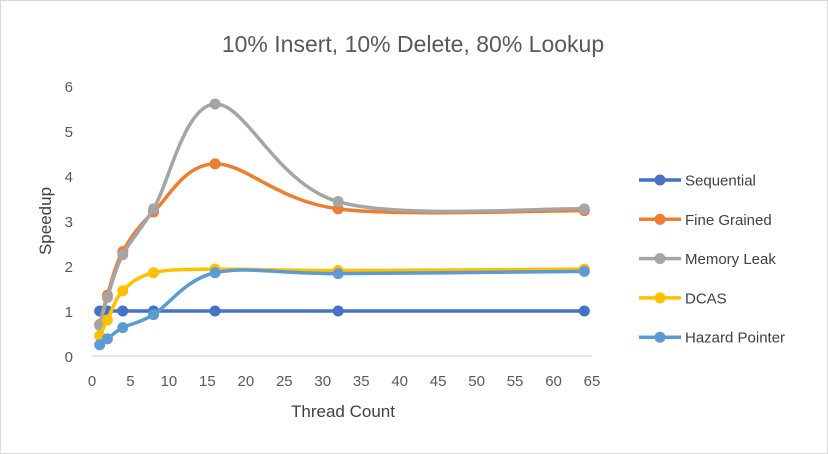 Image resolution: width=828 pixels, height=454 pixels. Describe the element at coordinates (246, 381) in the screenshot. I see `x-tick-label: 20` at that location.